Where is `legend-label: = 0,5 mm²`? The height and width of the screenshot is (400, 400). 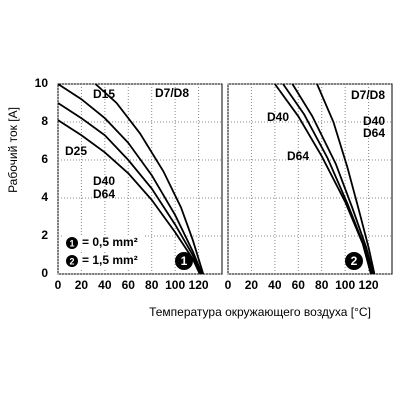
legend-label: = 0,5 mm² is located at coordinates (110, 242).